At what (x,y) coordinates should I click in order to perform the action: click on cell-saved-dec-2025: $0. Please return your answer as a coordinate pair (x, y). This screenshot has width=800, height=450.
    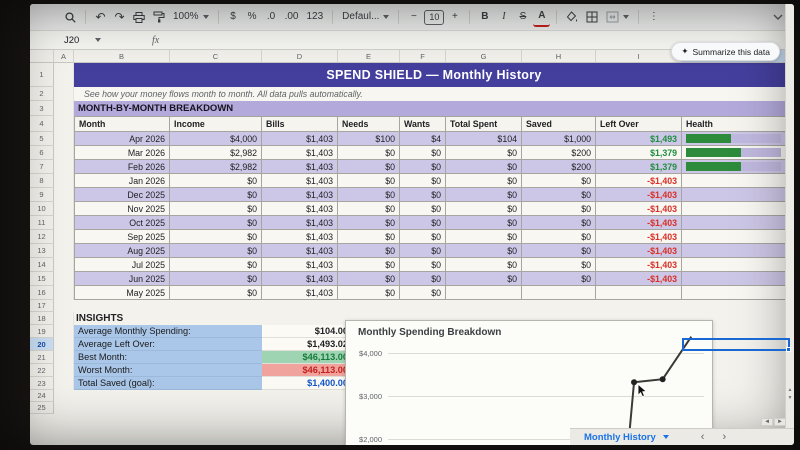
    Looking at the image, I should click on (559, 195).